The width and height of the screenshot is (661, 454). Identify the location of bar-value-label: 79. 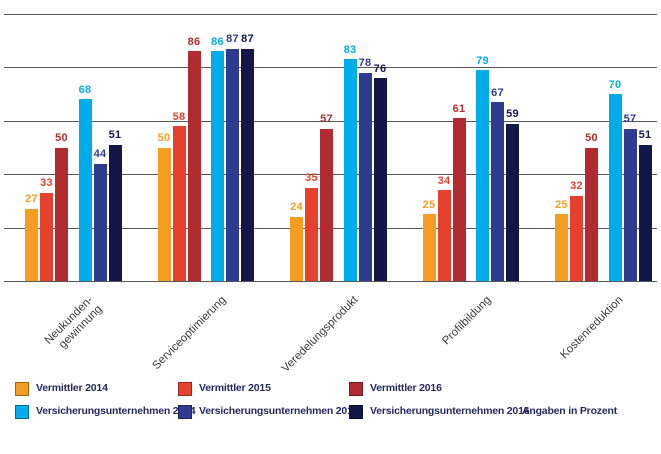
(482, 60).